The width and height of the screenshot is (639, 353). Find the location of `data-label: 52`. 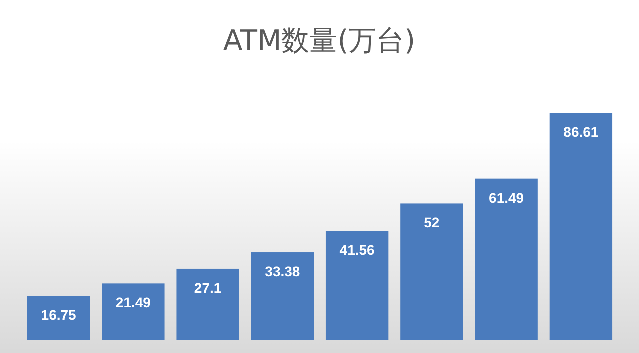

data-label: 52 is located at coordinates (432, 222).